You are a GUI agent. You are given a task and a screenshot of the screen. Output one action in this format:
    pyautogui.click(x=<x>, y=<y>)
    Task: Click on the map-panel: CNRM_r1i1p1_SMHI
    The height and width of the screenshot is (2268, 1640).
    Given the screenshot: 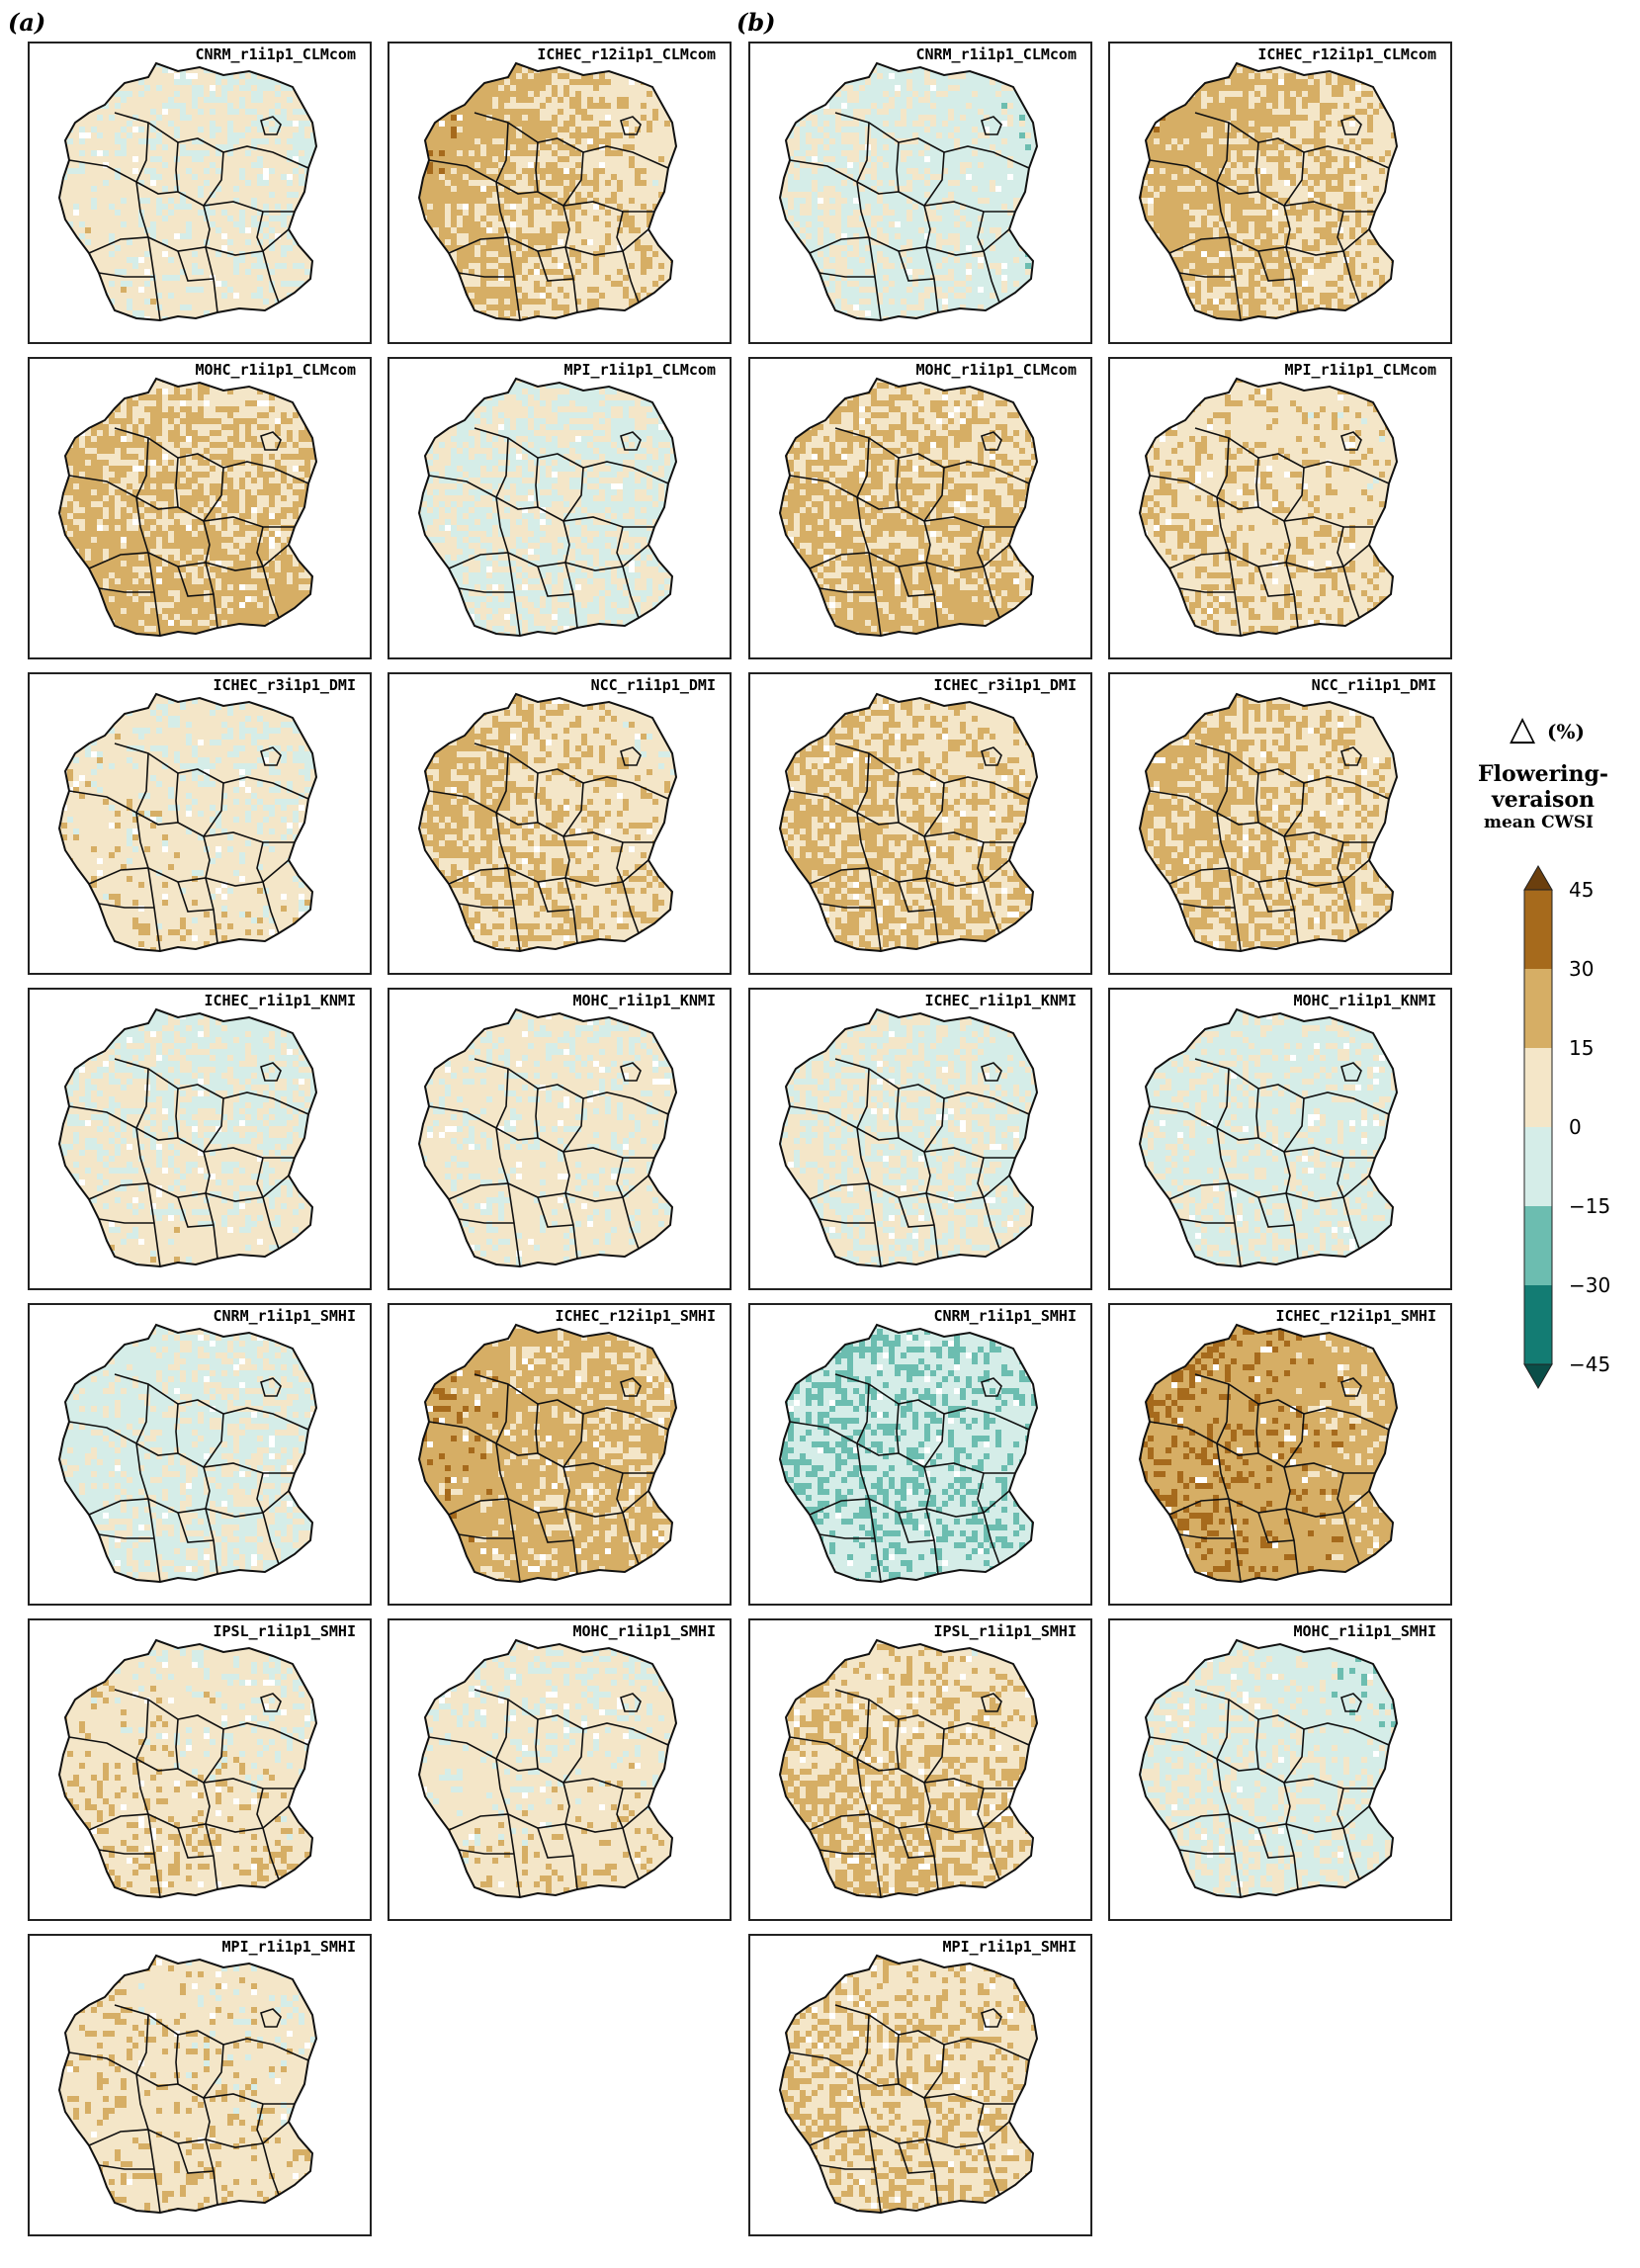 What is the action you would take?
    pyautogui.click(x=920, y=1455)
    